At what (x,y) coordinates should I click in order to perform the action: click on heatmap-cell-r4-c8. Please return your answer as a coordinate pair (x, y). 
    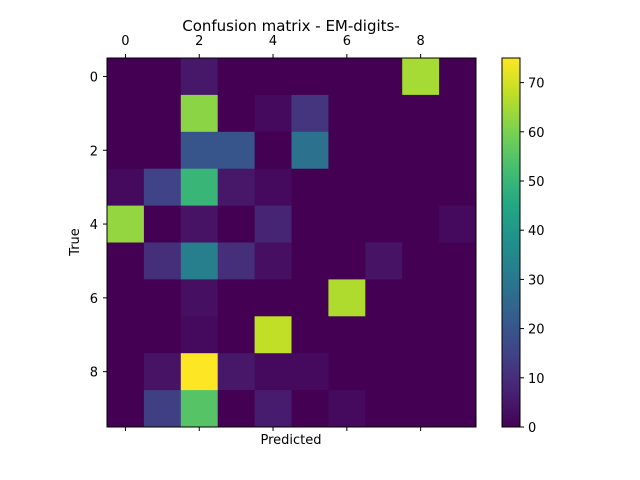
    Looking at the image, I should click on (421, 224).